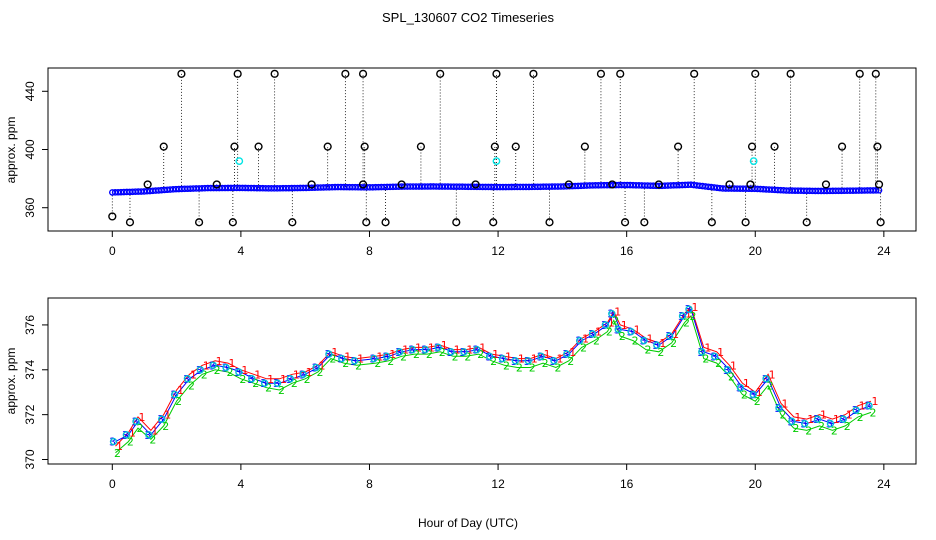 The height and width of the screenshot is (540, 936). Describe the element at coordinates (112, 251) in the screenshot. I see `top-x-tick-label: 0` at that location.